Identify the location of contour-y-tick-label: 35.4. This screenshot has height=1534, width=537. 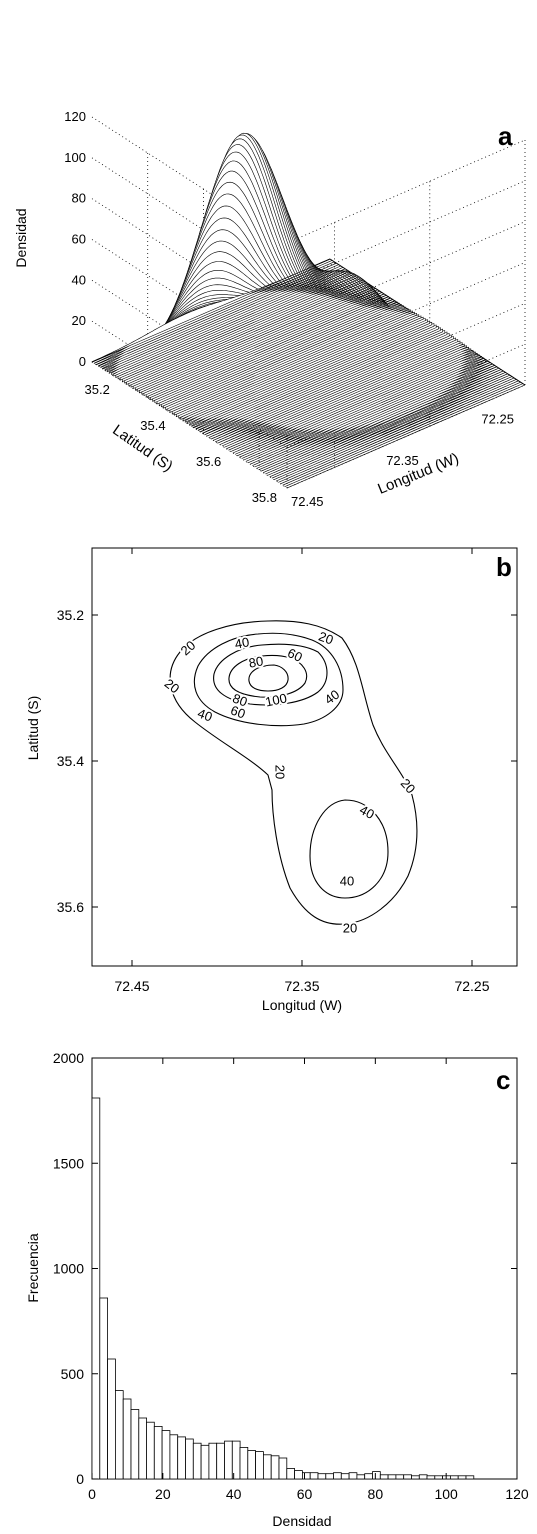
(70, 761).